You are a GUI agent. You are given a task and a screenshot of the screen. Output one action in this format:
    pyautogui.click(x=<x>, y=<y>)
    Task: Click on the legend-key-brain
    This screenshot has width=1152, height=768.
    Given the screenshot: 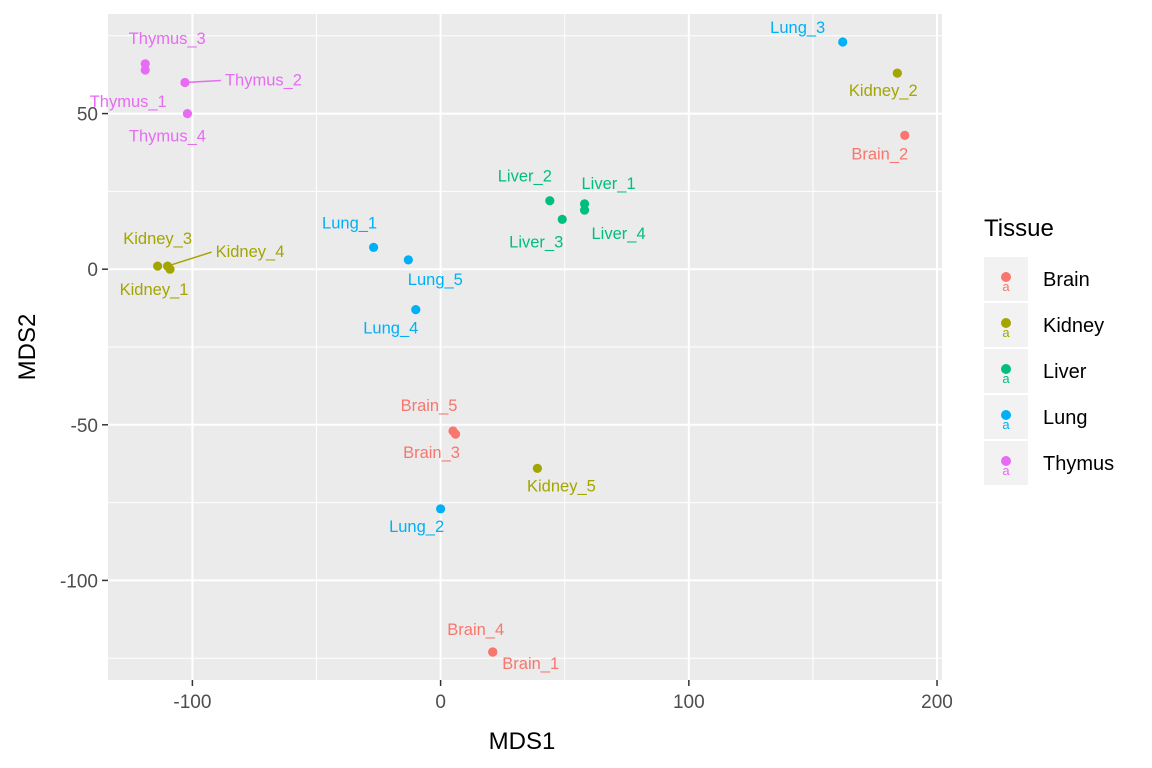 What is the action you would take?
    pyautogui.click(x=1006, y=277)
    